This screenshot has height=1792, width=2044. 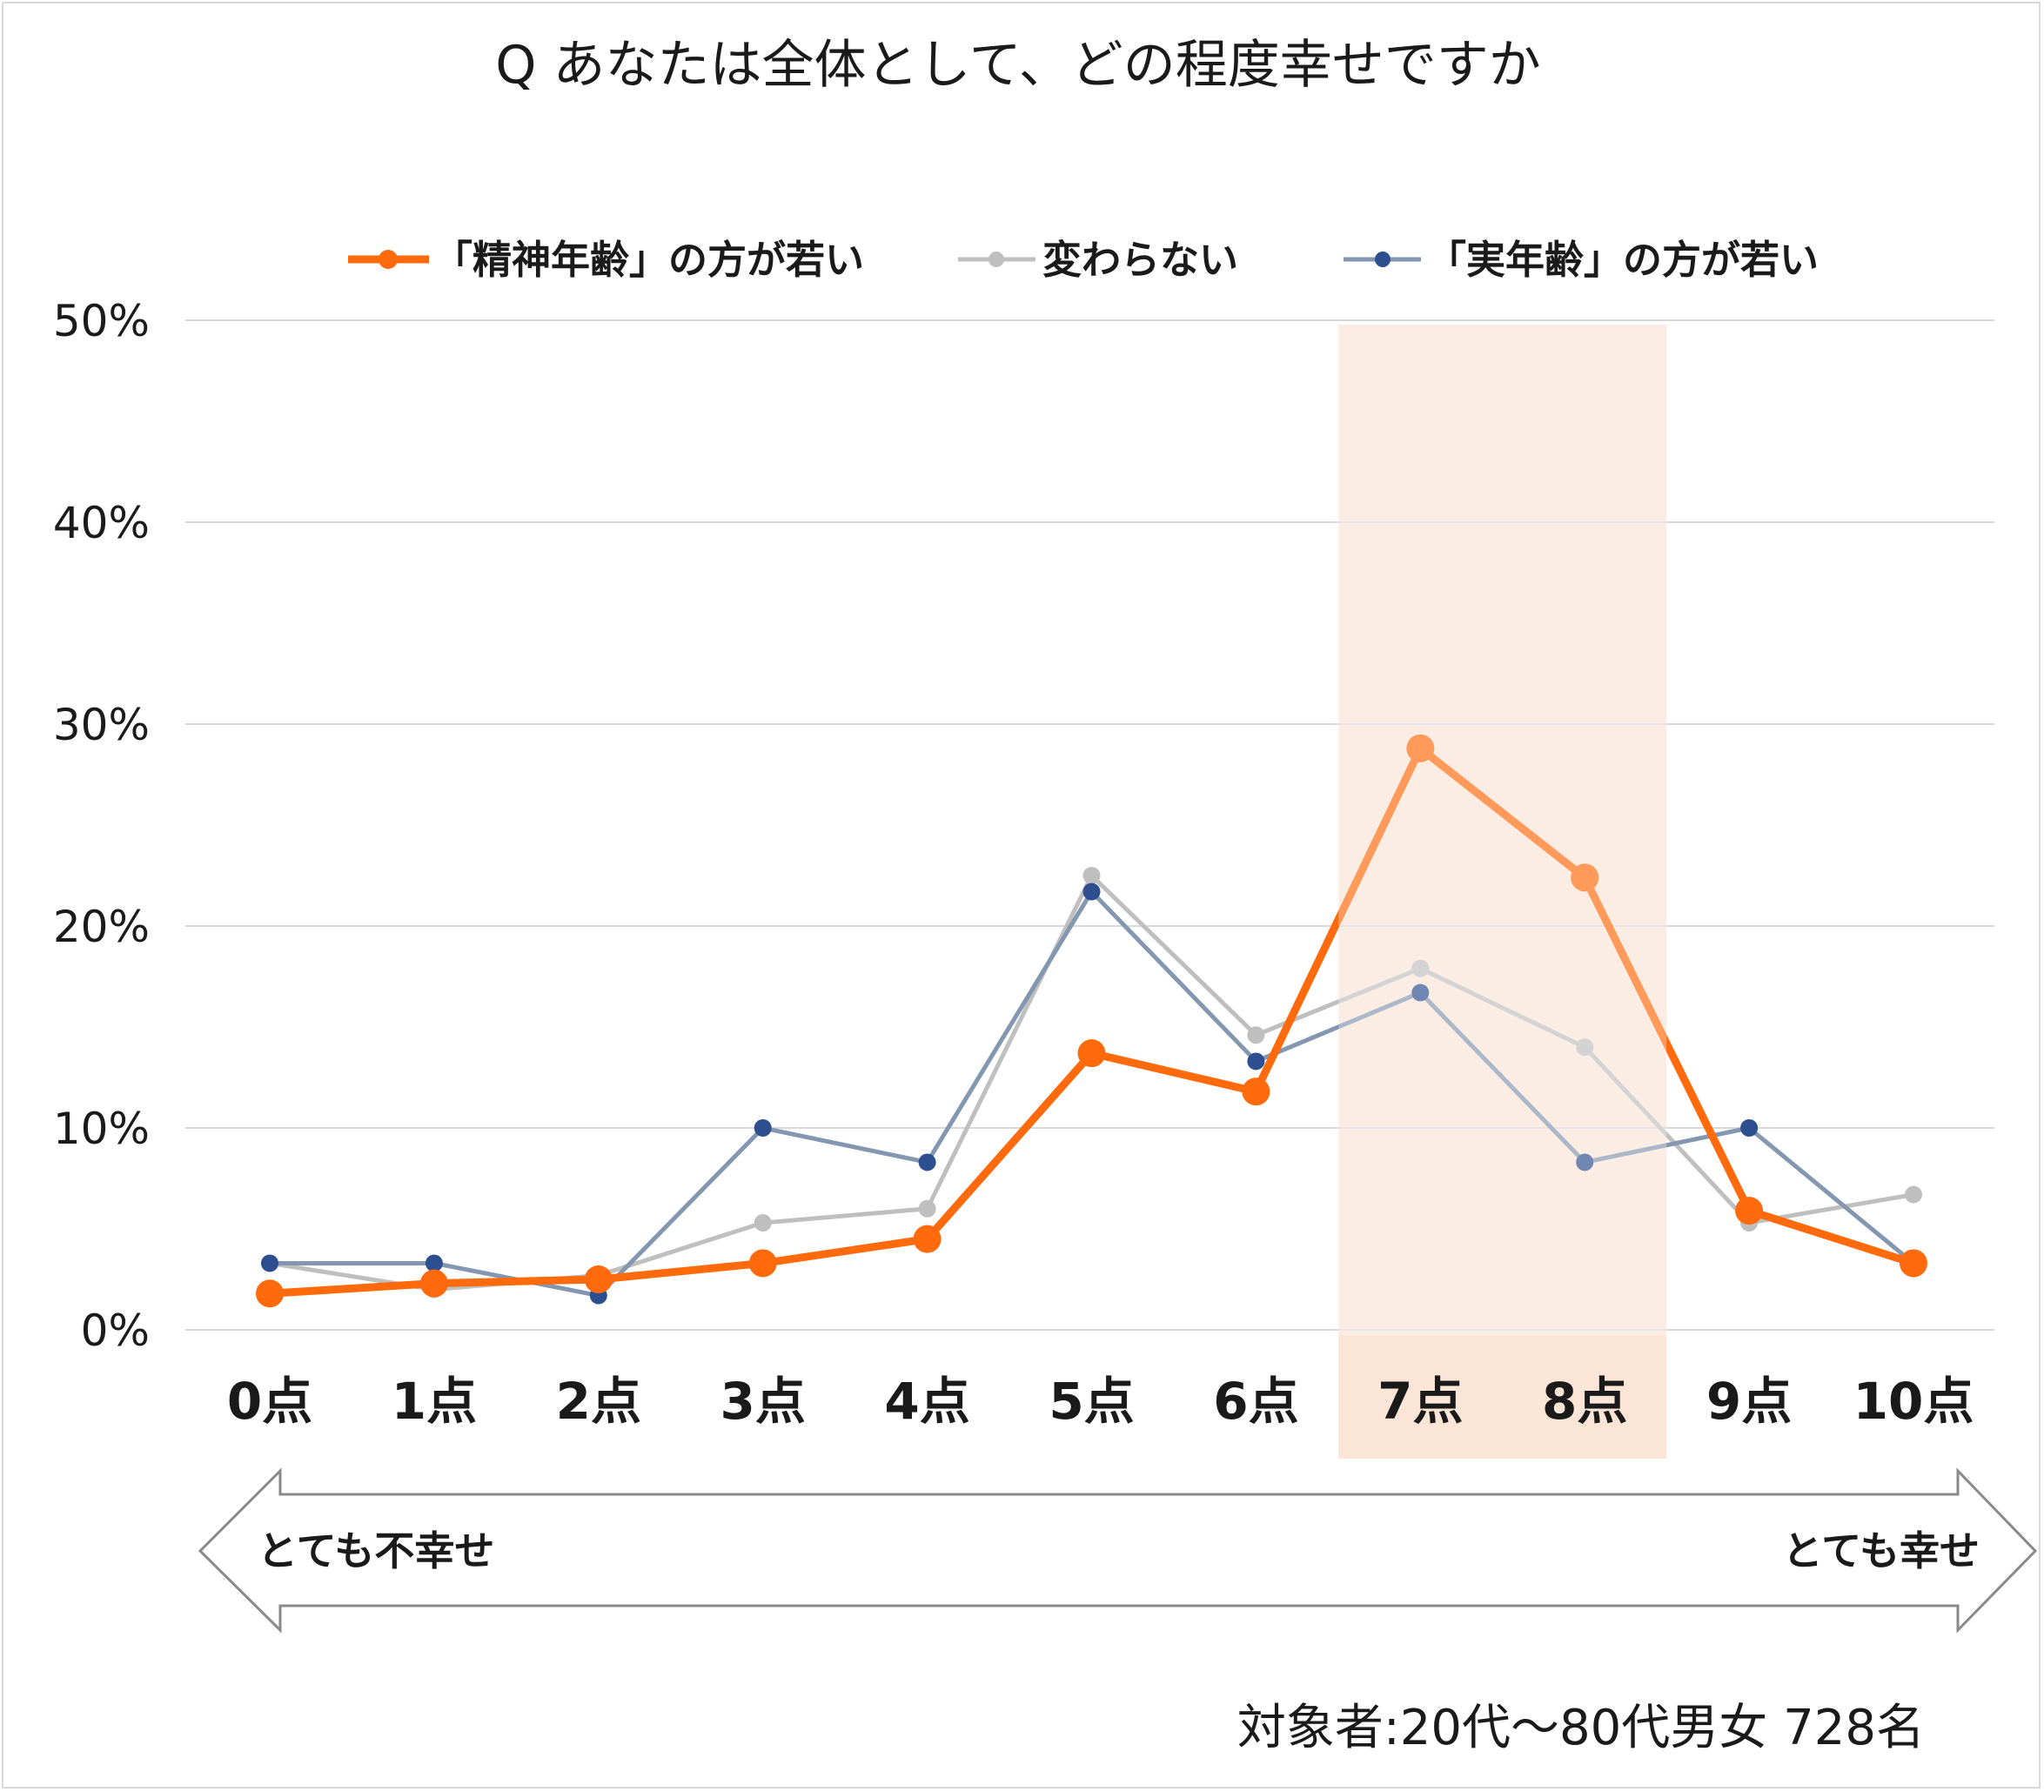 What do you see at coordinates (996, 259) in the screenshot?
I see `legend-marker-kawaranai` at bounding box center [996, 259].